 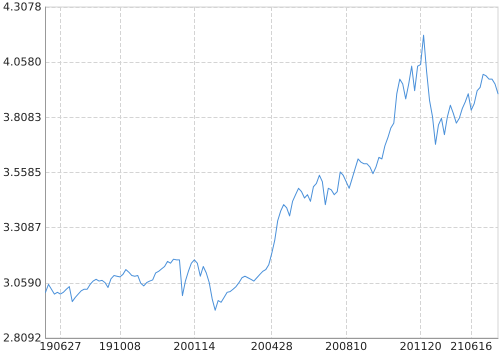 I want to click on y-tick-label: 4.0580, so click(x=22, y=62).